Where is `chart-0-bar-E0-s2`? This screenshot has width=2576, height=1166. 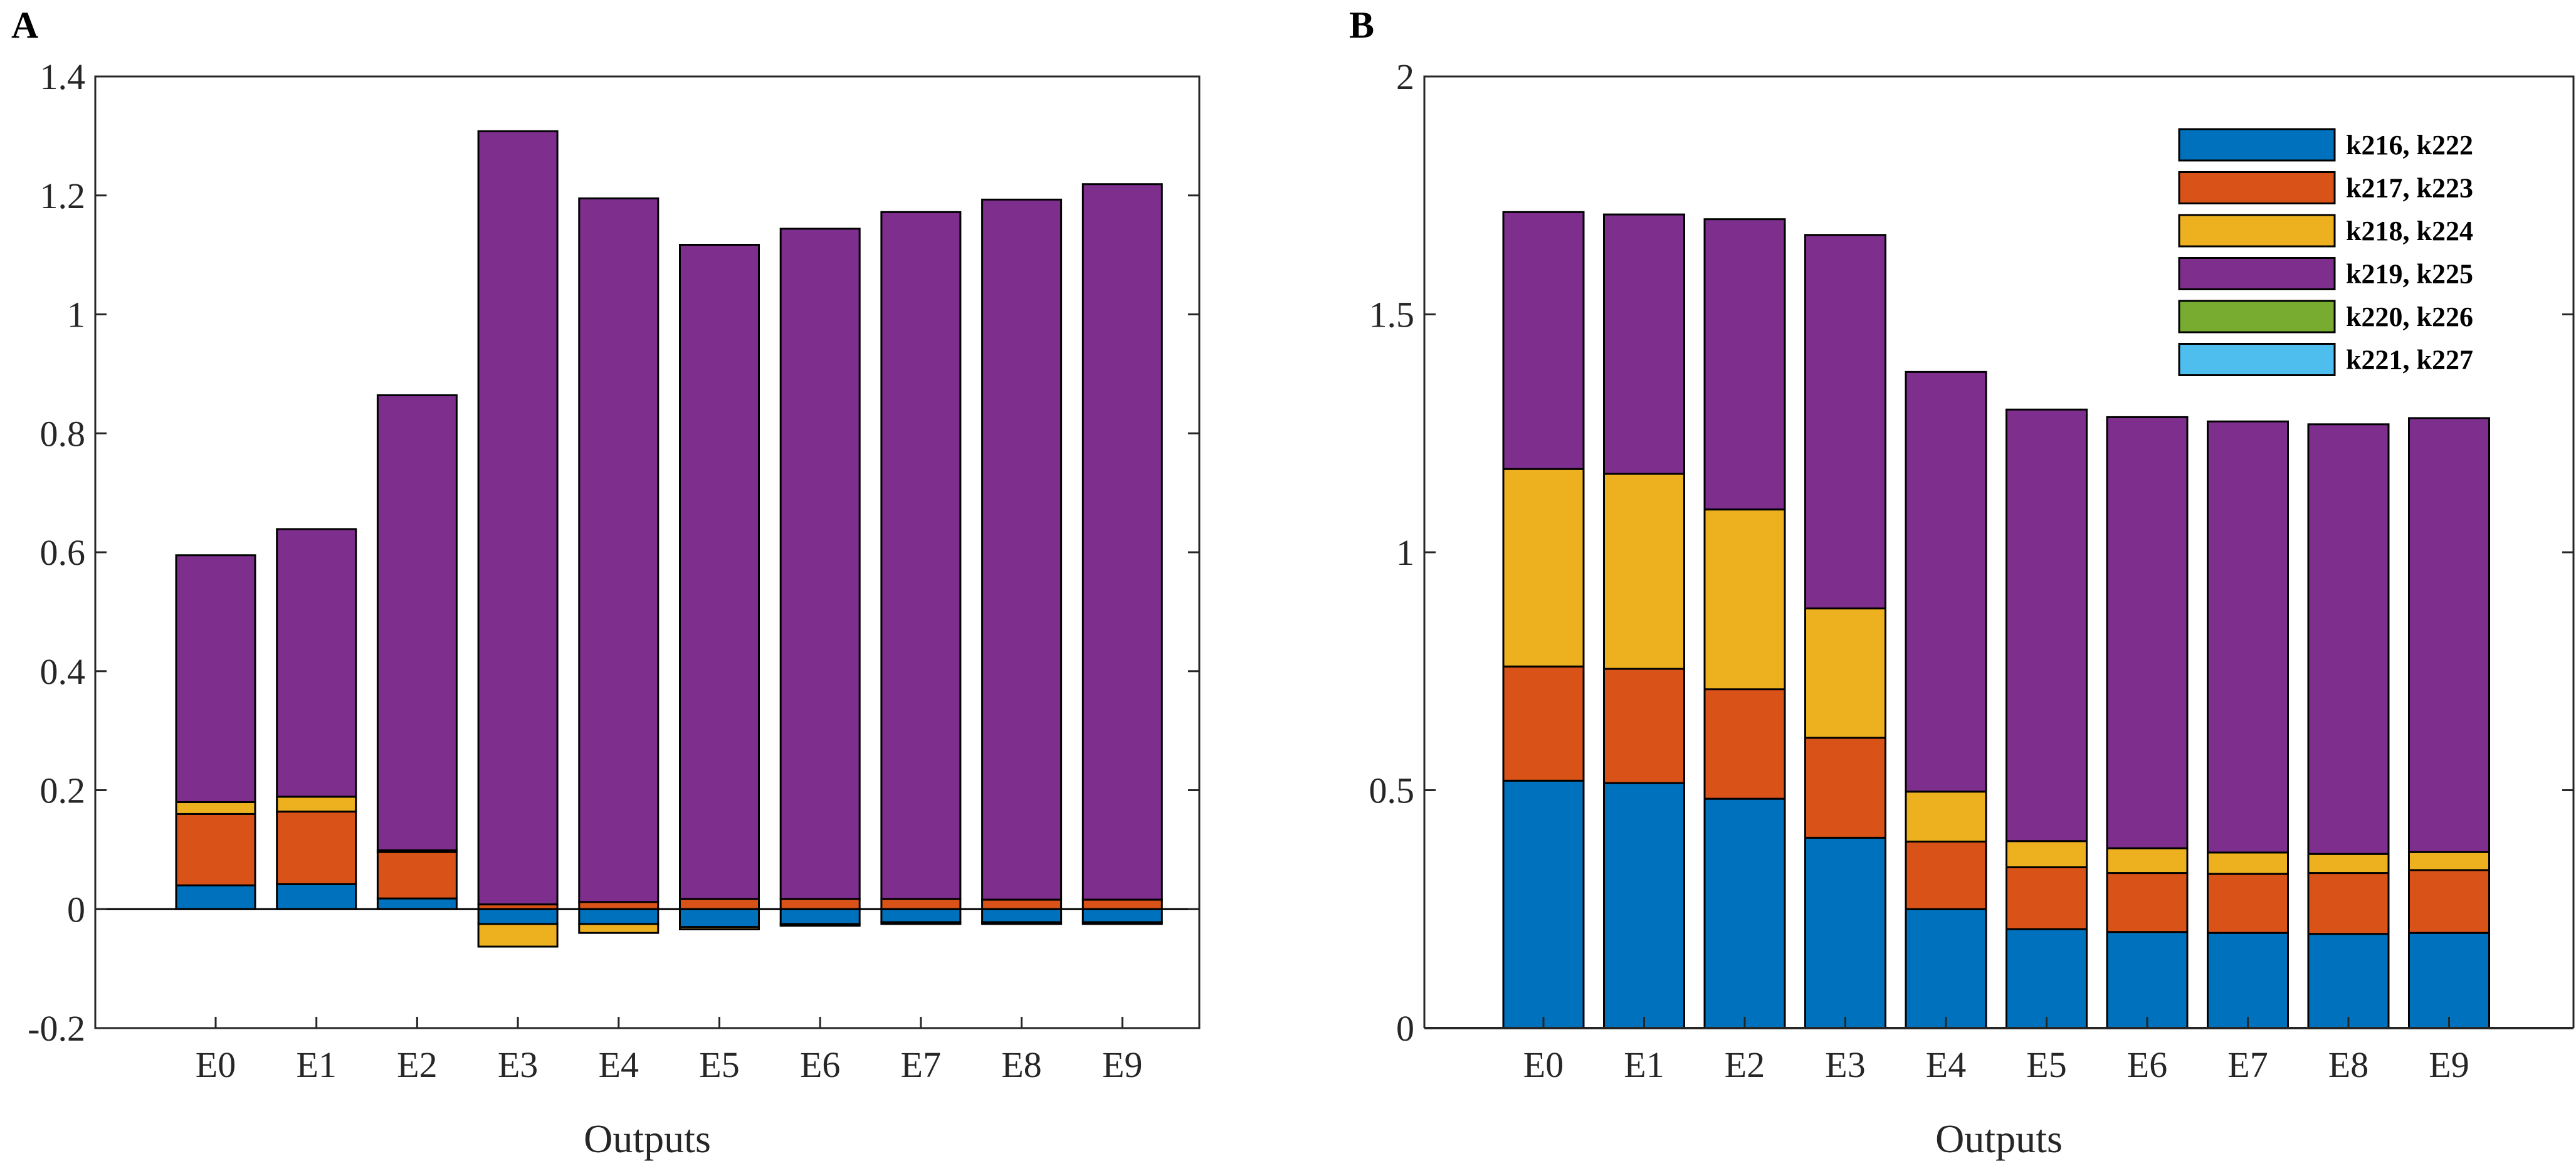
chart-0-bar-E0-s2 is located at coordinates (215, 808).